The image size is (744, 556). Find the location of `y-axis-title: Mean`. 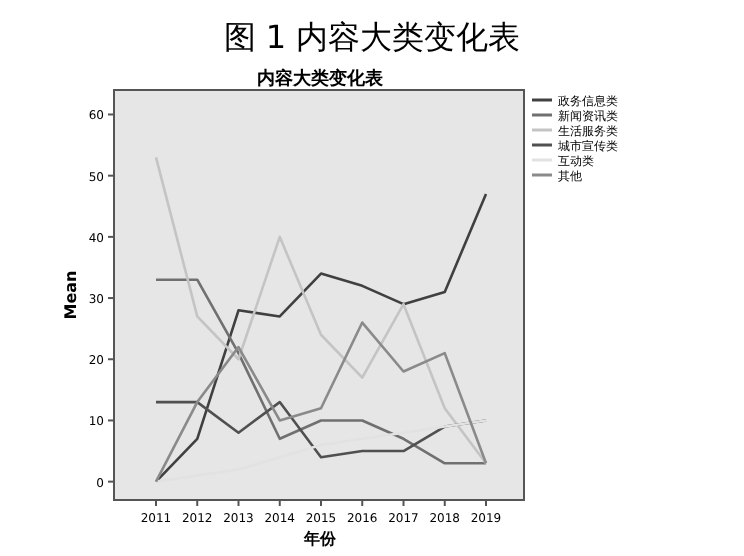

y-axis-title: Mean is located at coordinates (71, 294).